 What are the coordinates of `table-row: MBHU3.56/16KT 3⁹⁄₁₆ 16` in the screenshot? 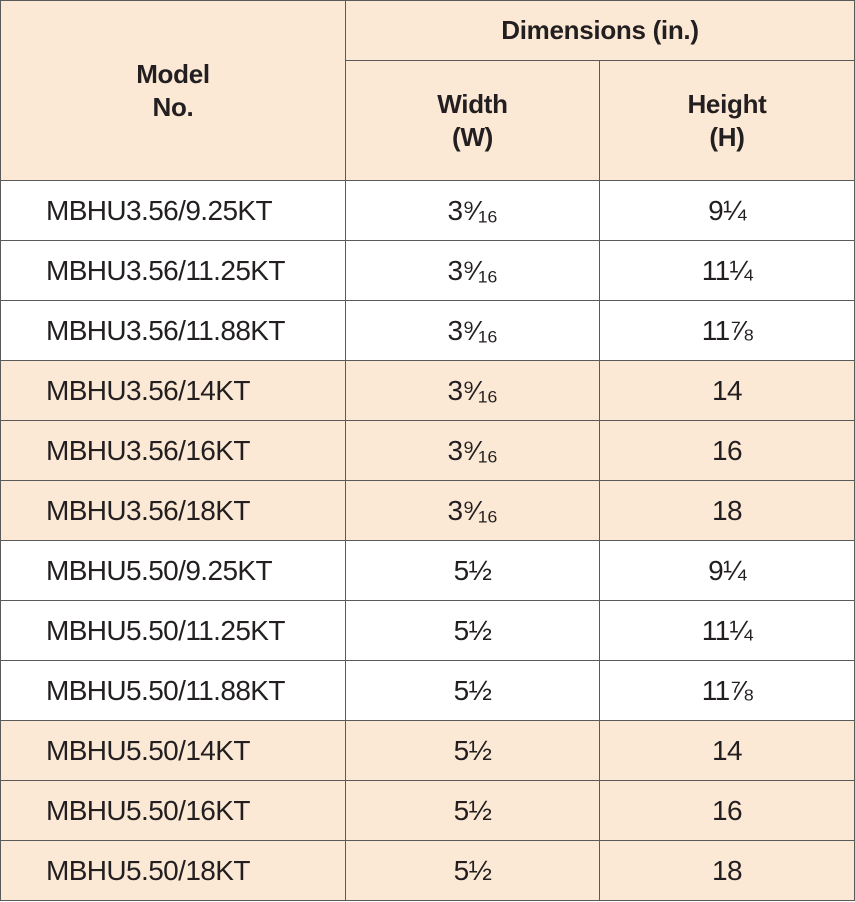 It's located at (427, 450).